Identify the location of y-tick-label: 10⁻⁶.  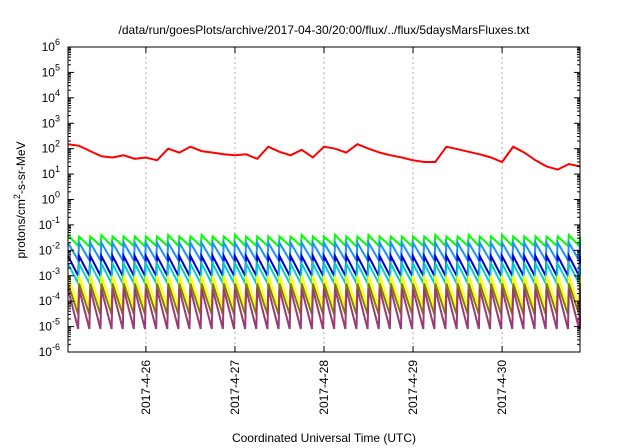
(49, 350).